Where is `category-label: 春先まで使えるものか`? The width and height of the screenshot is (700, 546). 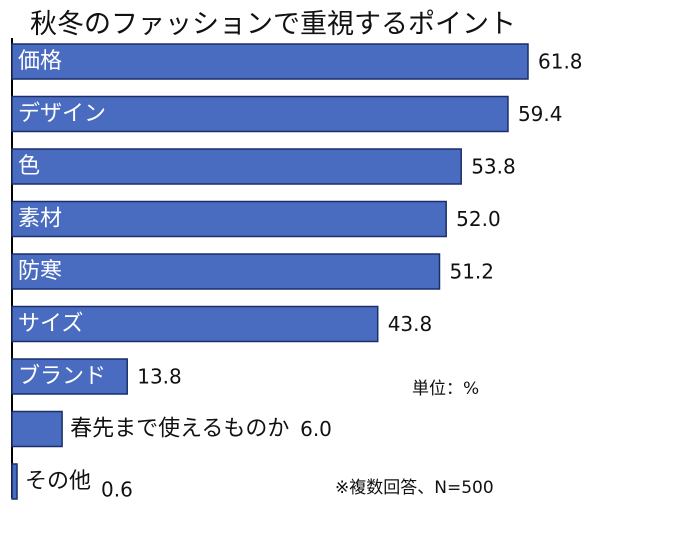
category-label: 春先まで使えるものか is located at coordinates (179, 429).